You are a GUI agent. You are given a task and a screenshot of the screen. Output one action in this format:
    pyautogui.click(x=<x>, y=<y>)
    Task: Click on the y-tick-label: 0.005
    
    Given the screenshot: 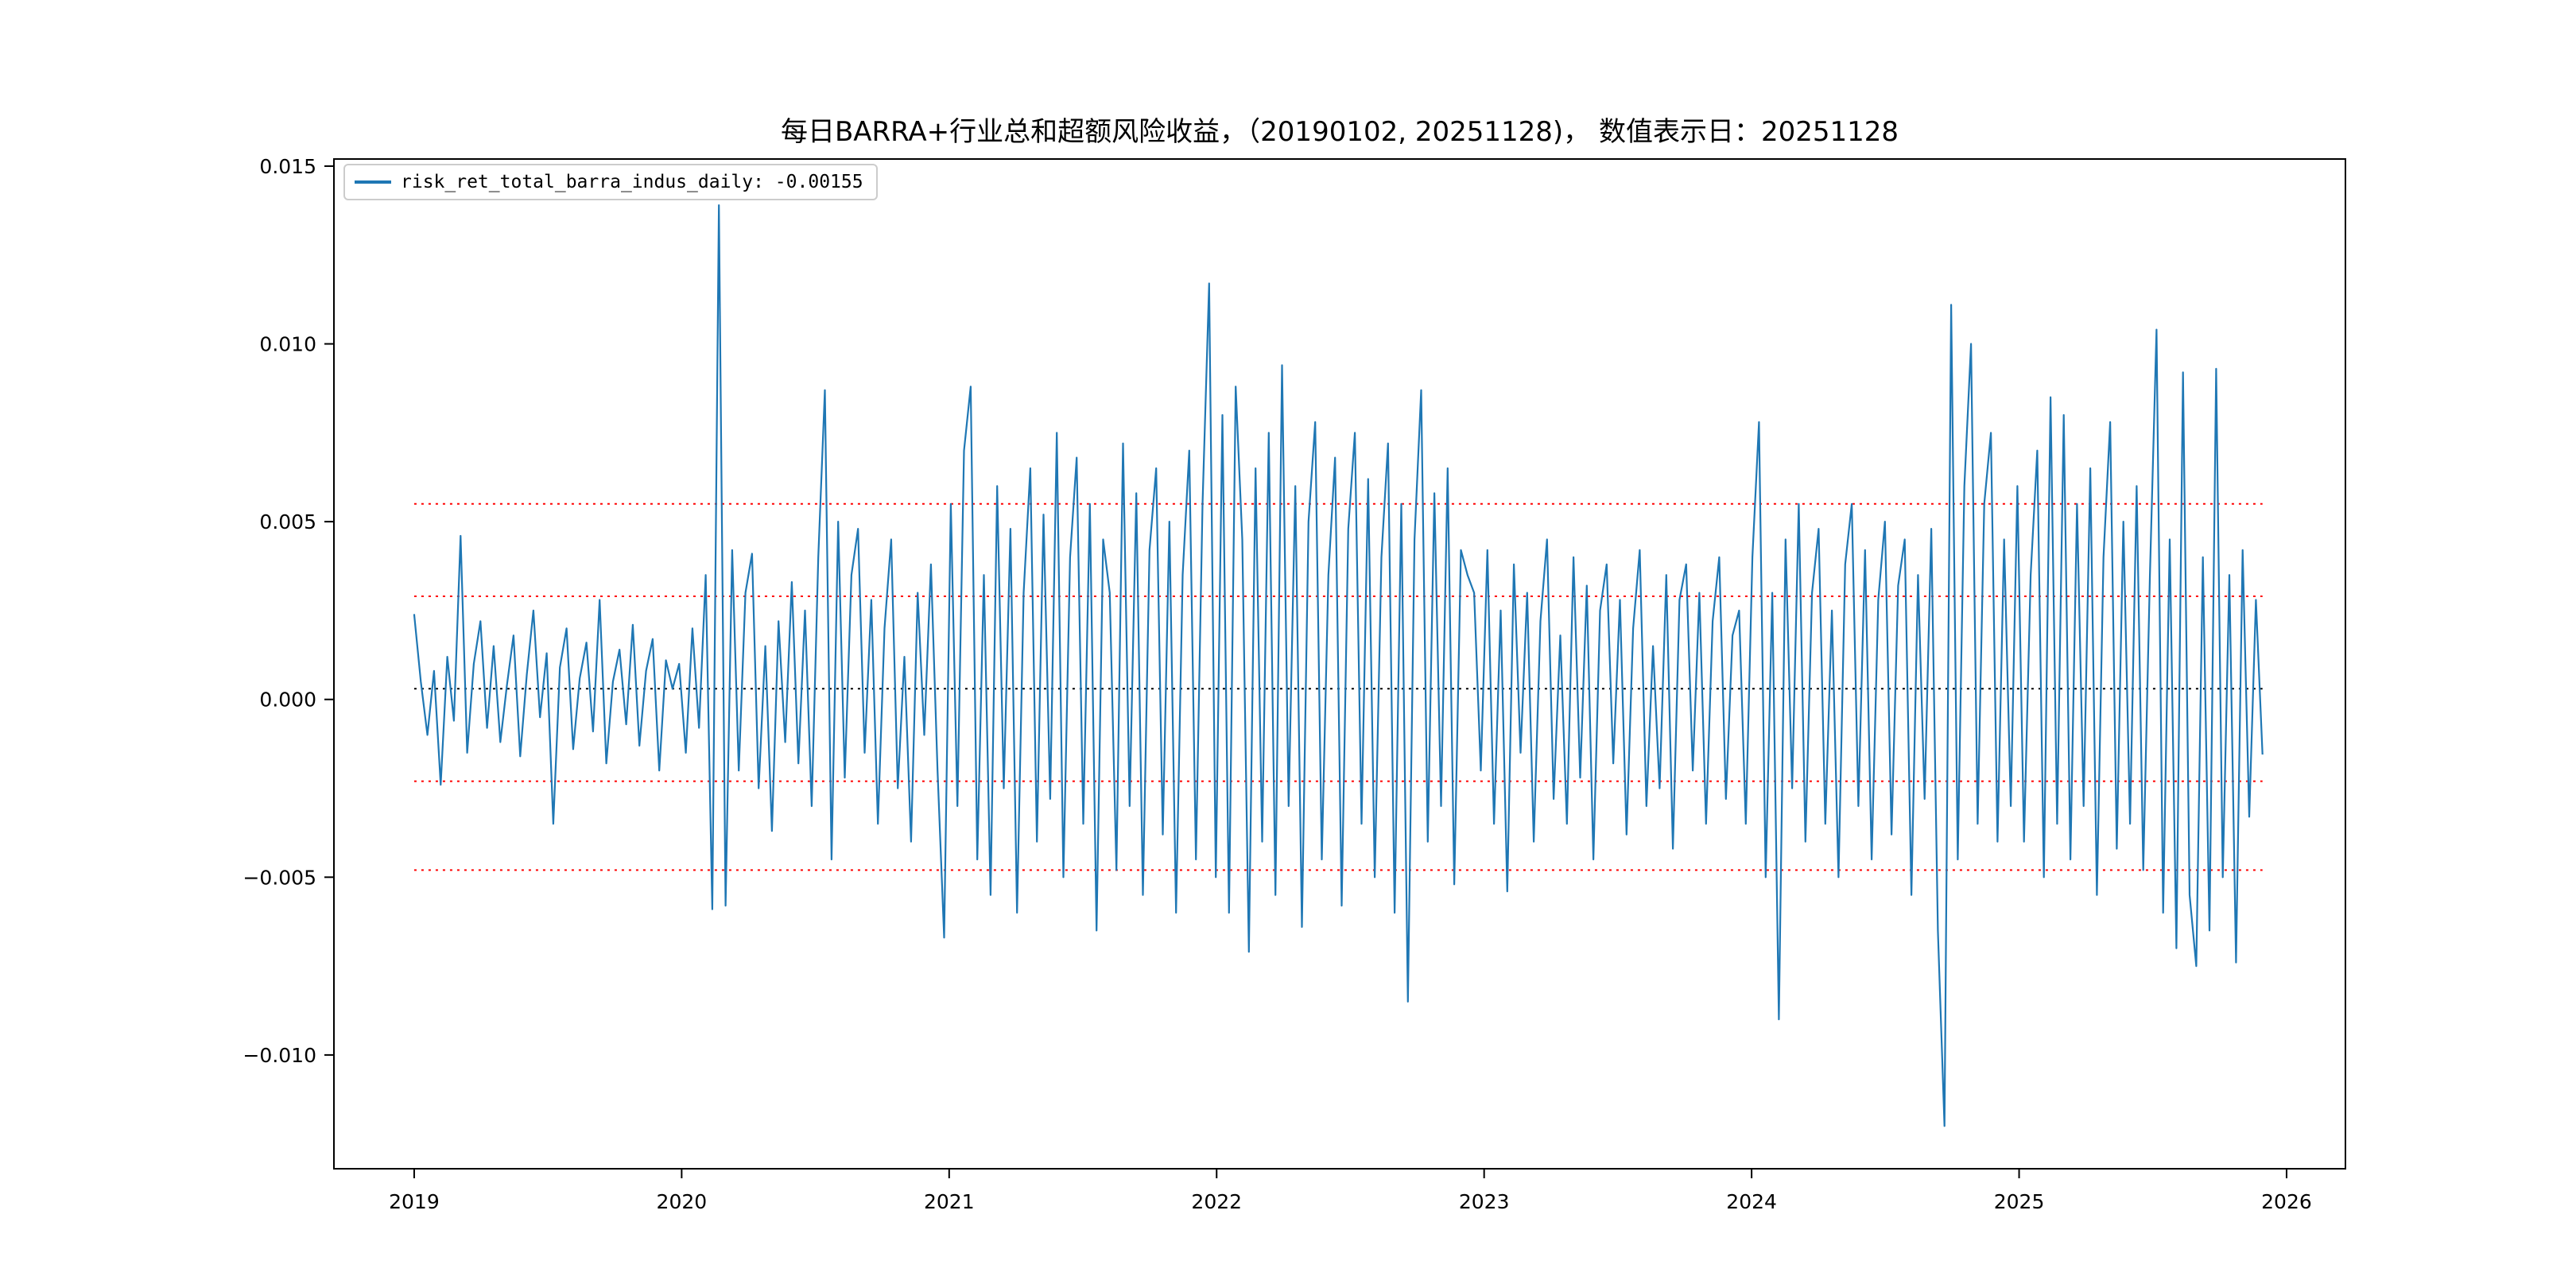 What is the action you would take?
    pyautogui.click(x=287, y=522)
    